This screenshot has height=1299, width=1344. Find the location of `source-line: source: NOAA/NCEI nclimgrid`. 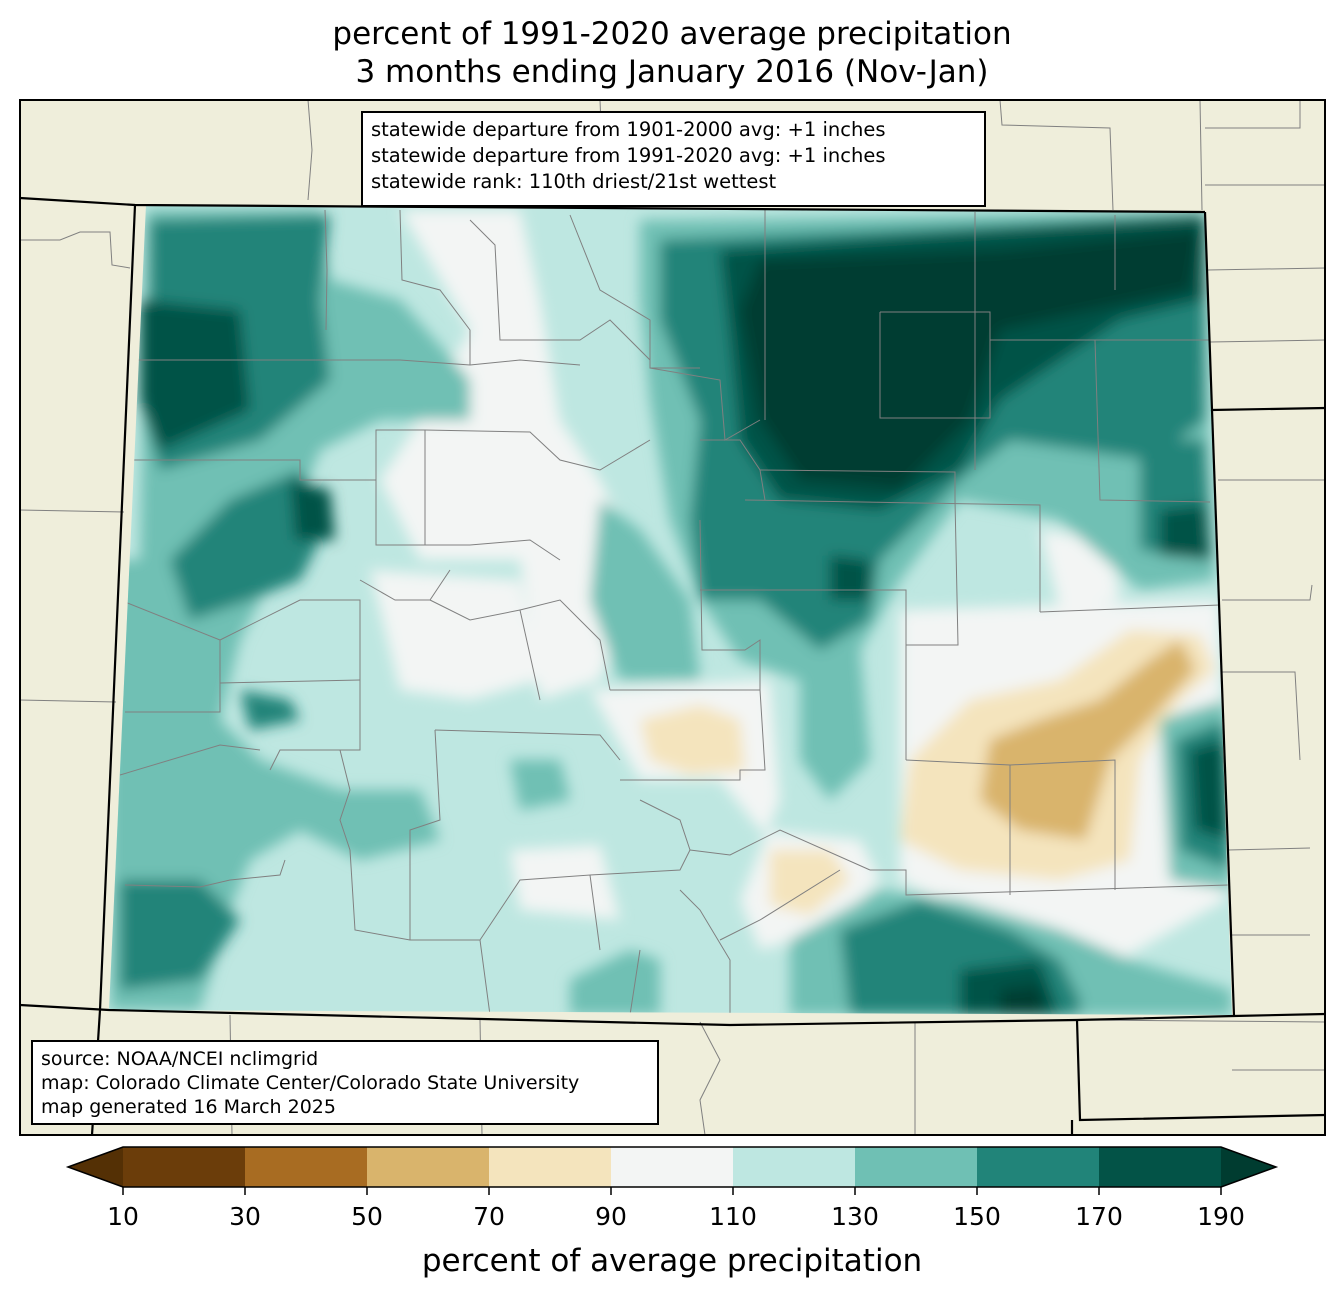

source-line: source: NOAA/NCEI nclimgrid is located at coordinates (180, 1059).